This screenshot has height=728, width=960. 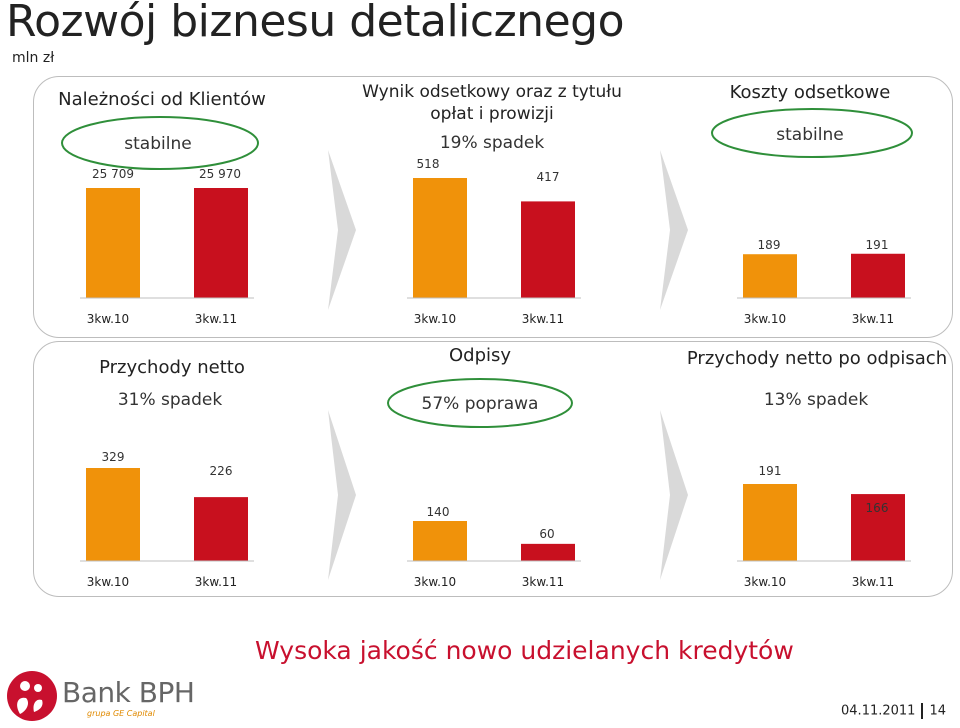 I want to click on chart-title: Należności od Klientów, so click(x=162, y=99).